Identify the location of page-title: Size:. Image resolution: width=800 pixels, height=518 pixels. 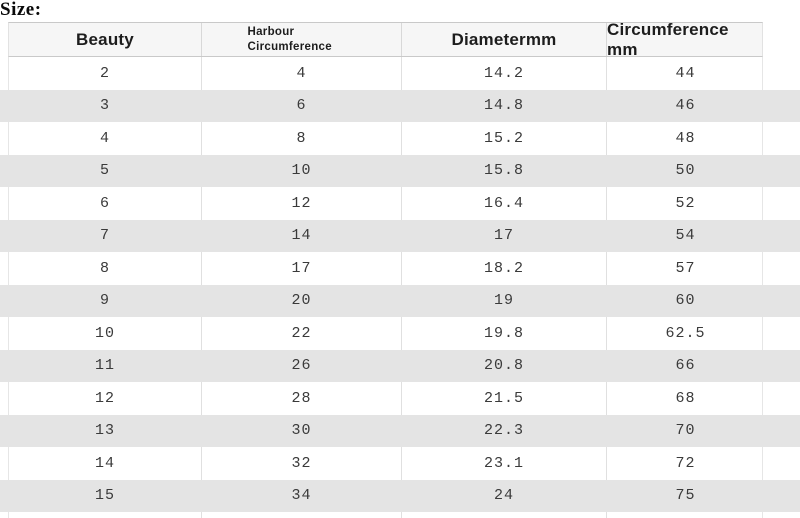
(21, 10).